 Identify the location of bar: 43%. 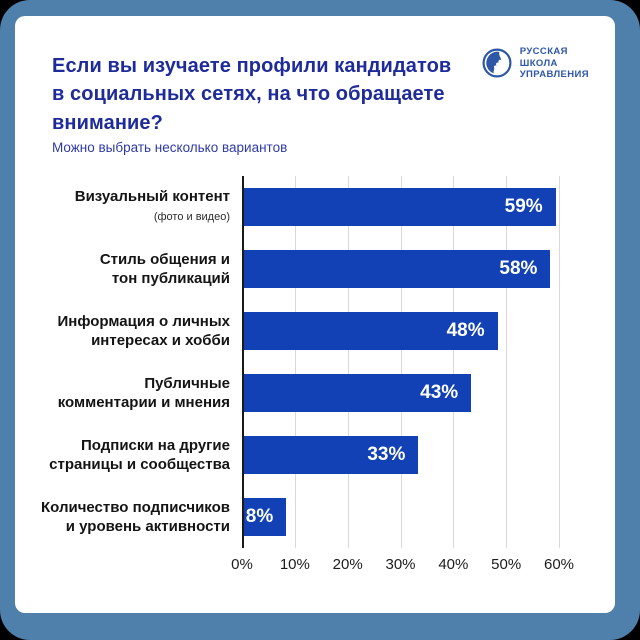
(358, 393).